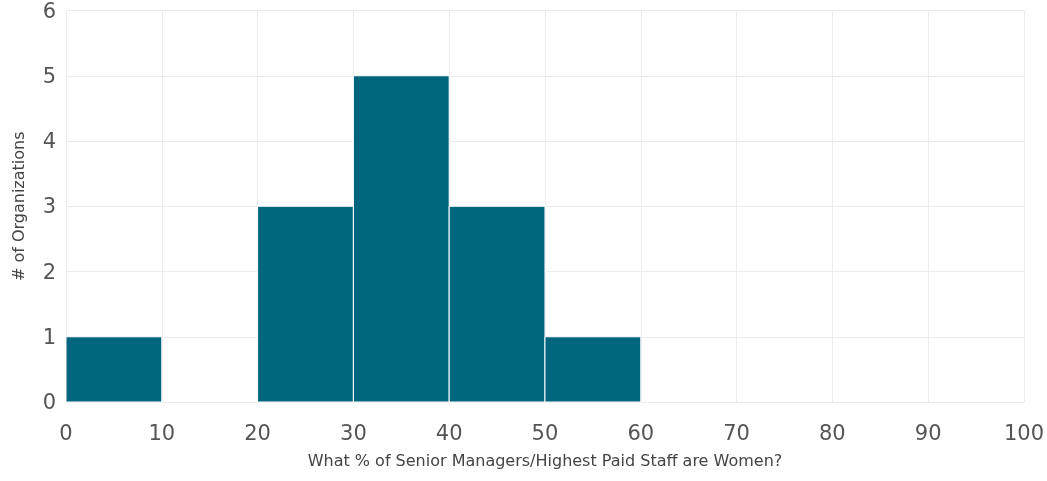  I want to click on x-tick-label: 20, so click(257, 432).